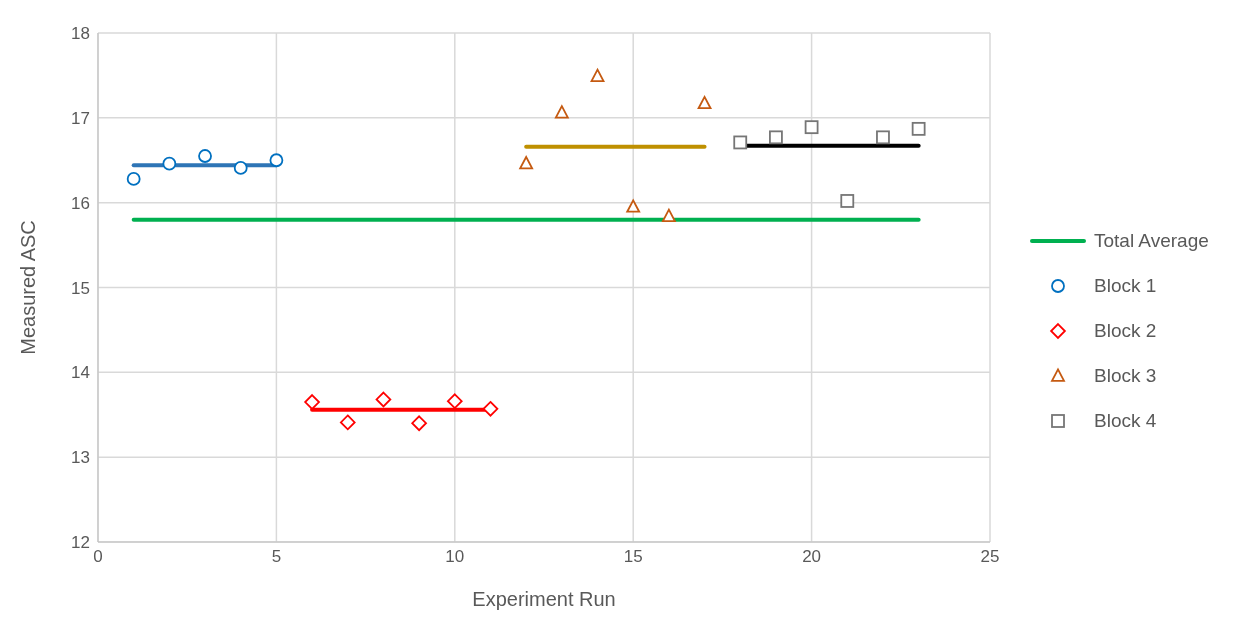 Image resolution: width=1253 pixels, height=640 pixels. I want to click on y-tick-label: 12, so click(80, 543).